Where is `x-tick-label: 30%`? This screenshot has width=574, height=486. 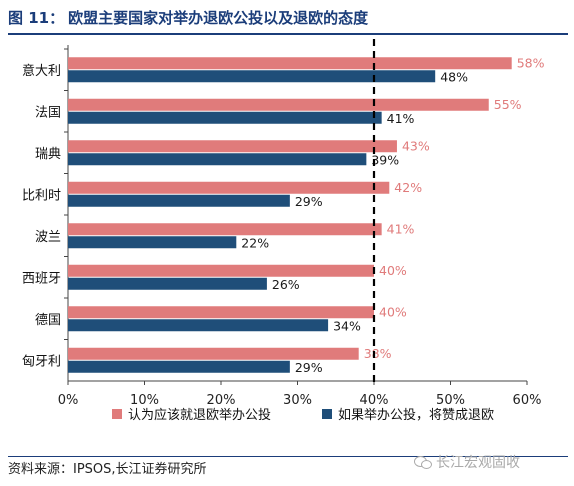 x-tick-label: 30% is located at coordinates (297, 400).